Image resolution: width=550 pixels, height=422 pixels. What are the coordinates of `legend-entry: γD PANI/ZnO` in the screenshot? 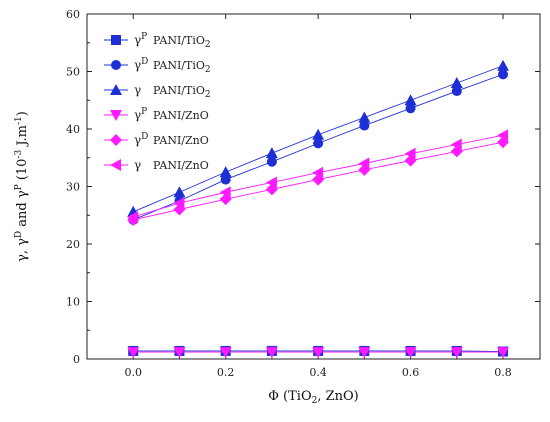 It's located at (156, 139).